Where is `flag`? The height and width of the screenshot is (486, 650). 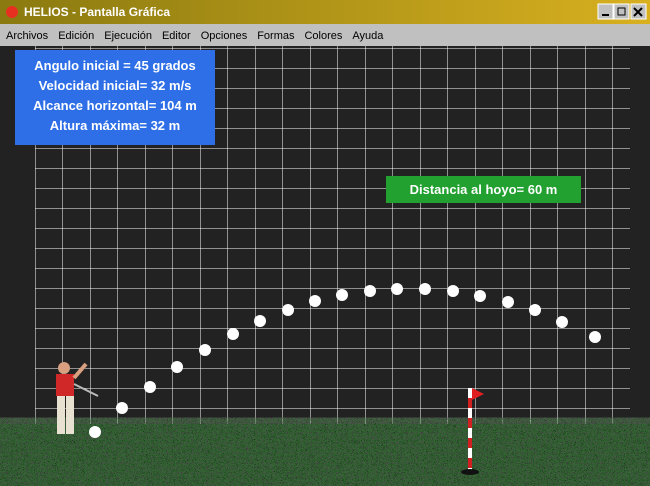
flag is located at coordinates (472, 431).